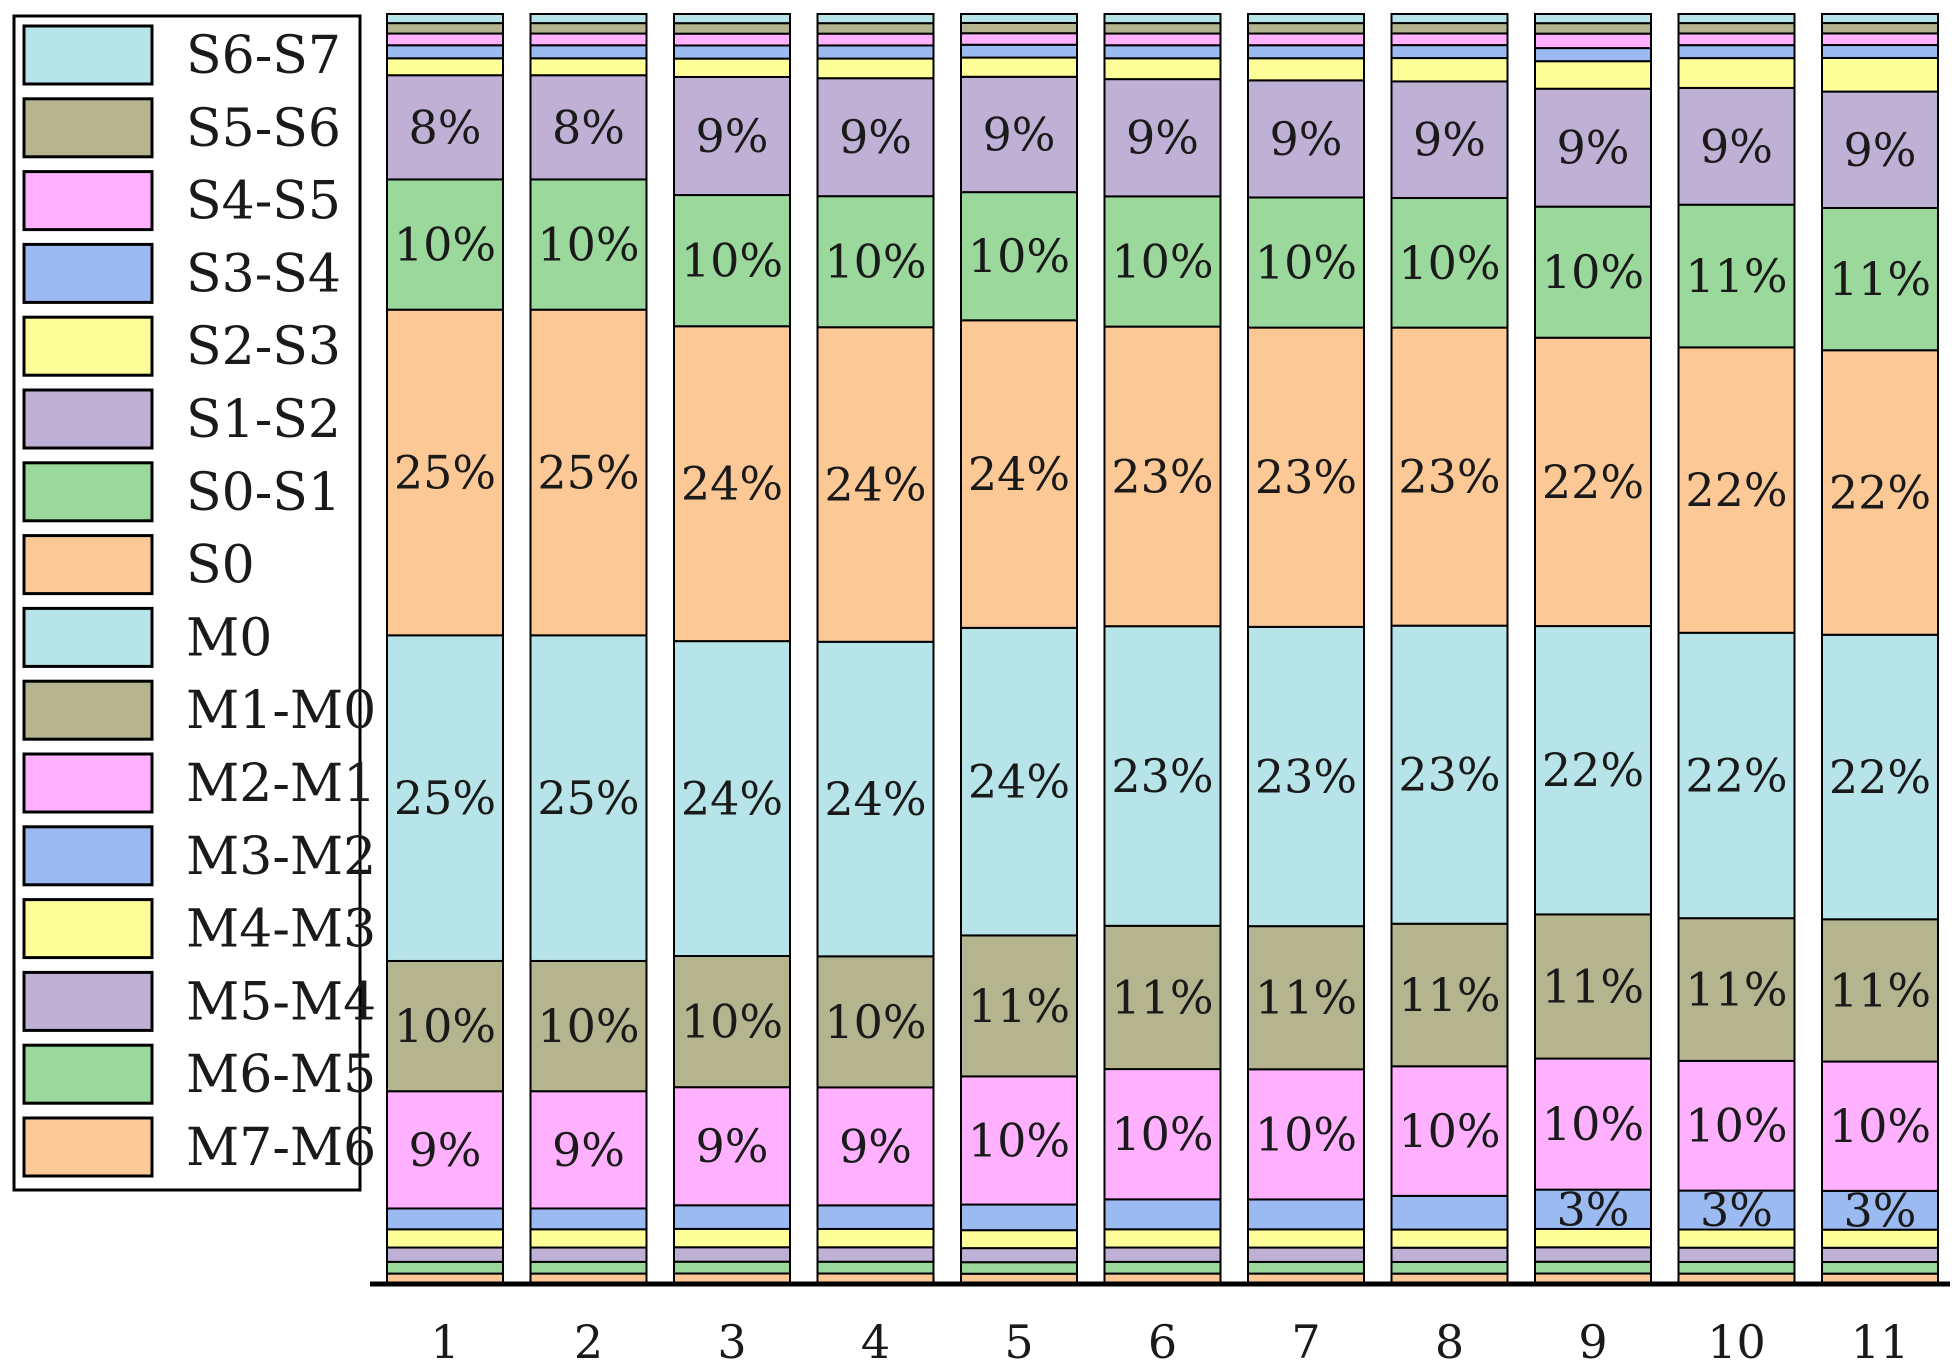 The width and height of the screenshot is (1955, 1370). What do you see at coordinates (88, 201) in the screenshot?
I see `legend-swatch-s4-s5` at bounding box center [88, 201].